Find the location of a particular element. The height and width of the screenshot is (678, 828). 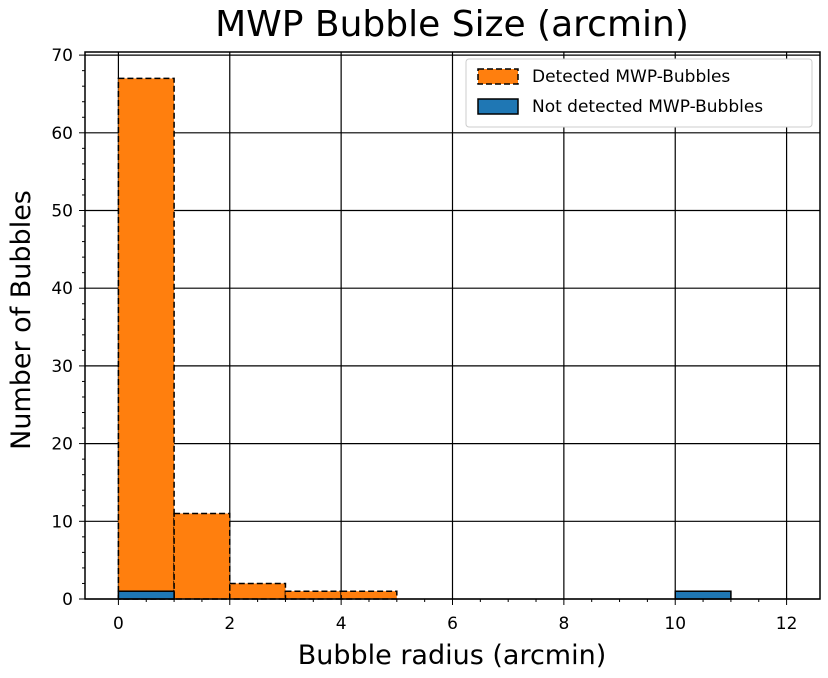

legend-label: Detected MWP-Bubbles is located at coordinates (631, 77).